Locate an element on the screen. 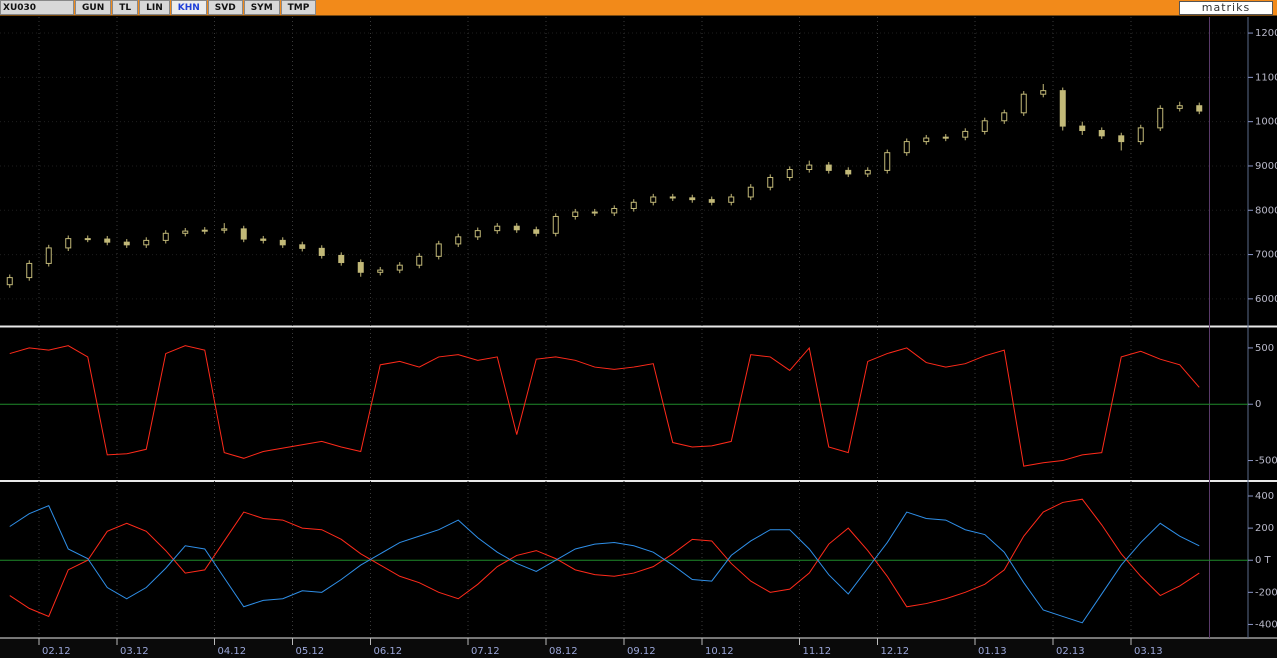 This screenshot has height=658, width=1277. x-tick-label: 04.12 is located at coordinates (232, 651).